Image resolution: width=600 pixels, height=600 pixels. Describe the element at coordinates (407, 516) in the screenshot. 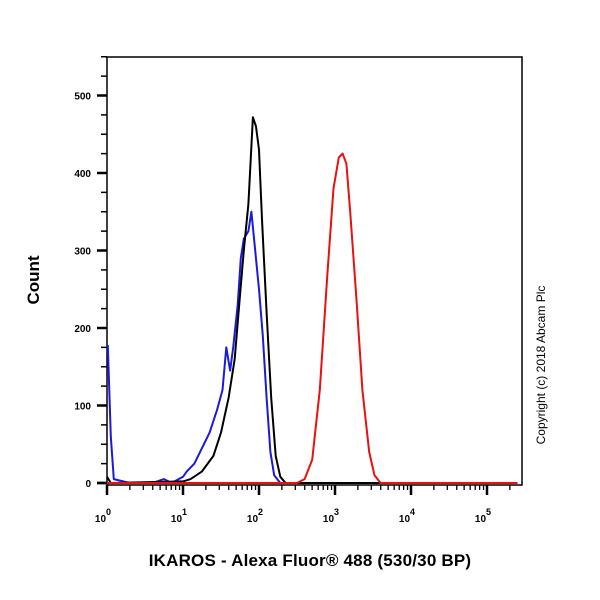

I see `x-tick-label: 10⁴` at that location.